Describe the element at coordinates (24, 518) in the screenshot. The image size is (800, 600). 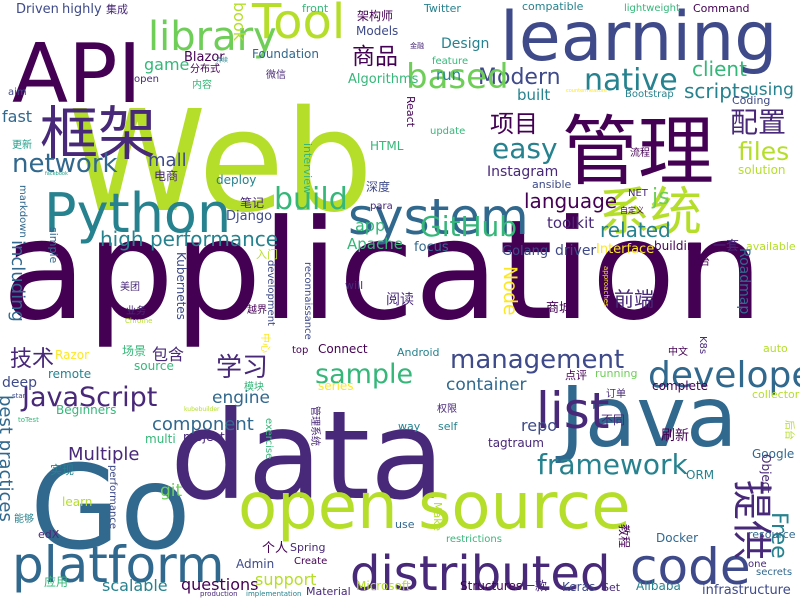
I see `word-能够: 能够` at that location.